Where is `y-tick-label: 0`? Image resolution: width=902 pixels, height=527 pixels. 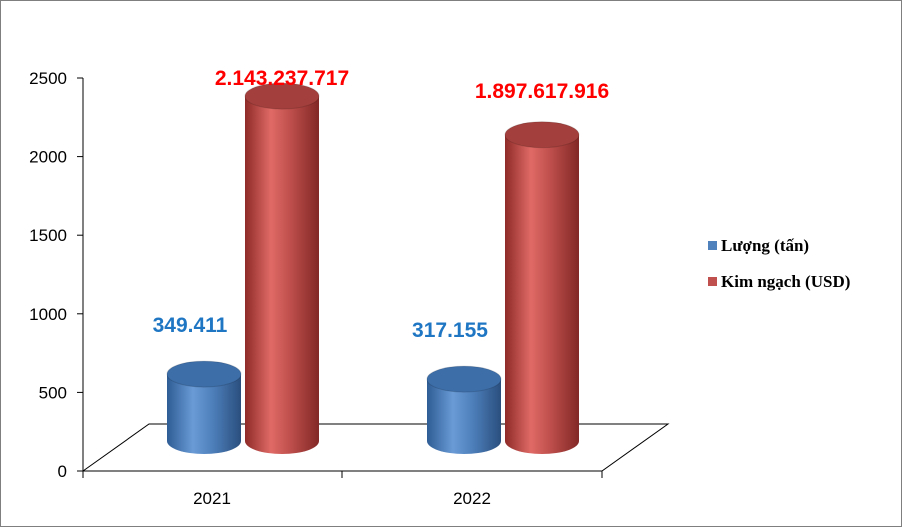 y-tick-label: 0 is located at coordinates (62, 471).